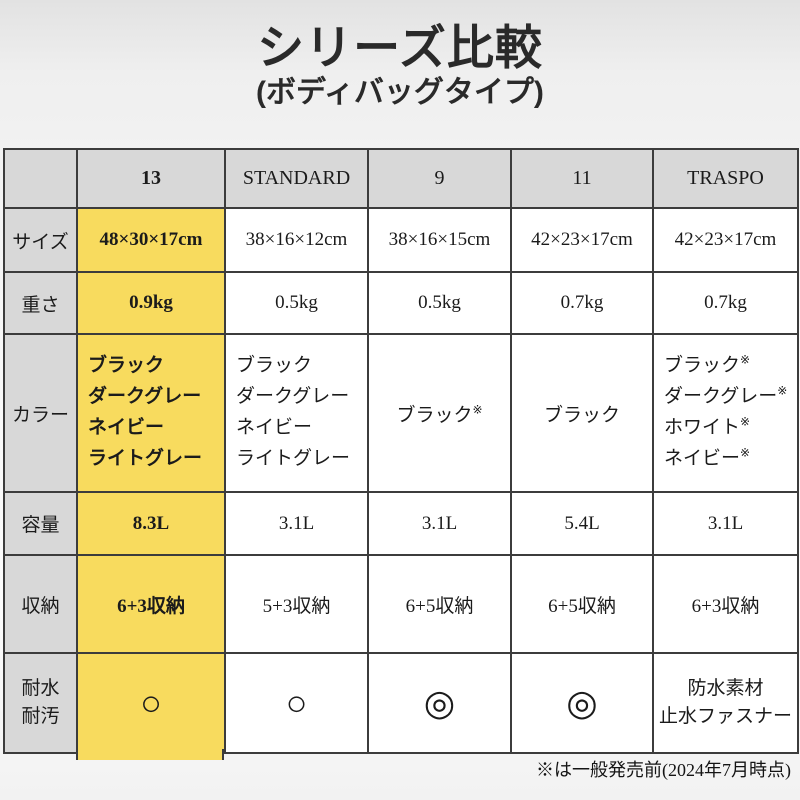 This screenshot has width=800, height=800. I want to click on row-storage: 収納 6+3収納 5+3収納 6+5収納 6+5収納 6+3収納, so click(401, 604).